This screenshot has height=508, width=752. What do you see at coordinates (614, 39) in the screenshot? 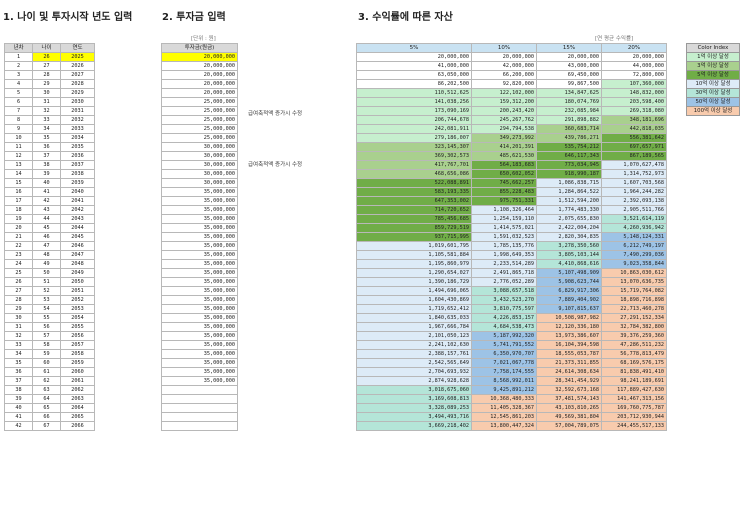
I see `rate-note: [연 평균 수익률]` at bounding box center [614, 39].